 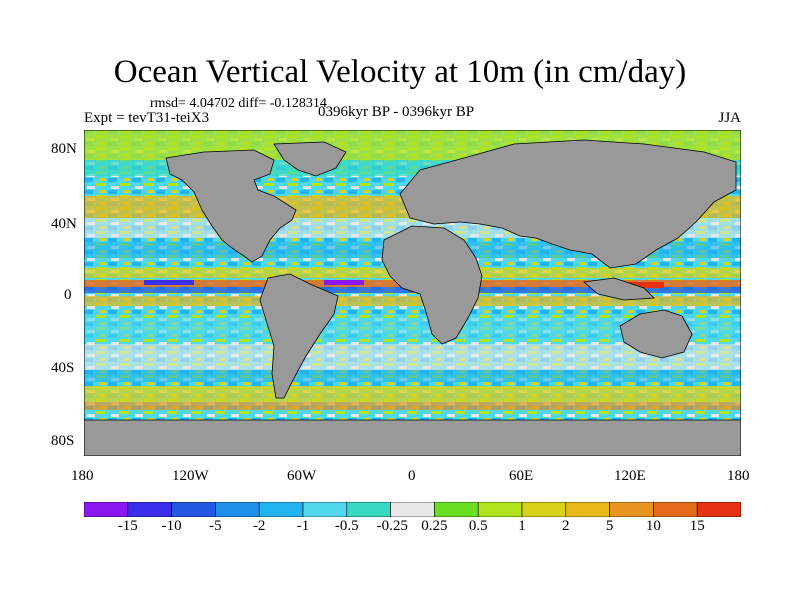 What do you see at coordinates (729, 118) in the screenshot?
I see `season-label: JJA` at bounding box center [729, 118].